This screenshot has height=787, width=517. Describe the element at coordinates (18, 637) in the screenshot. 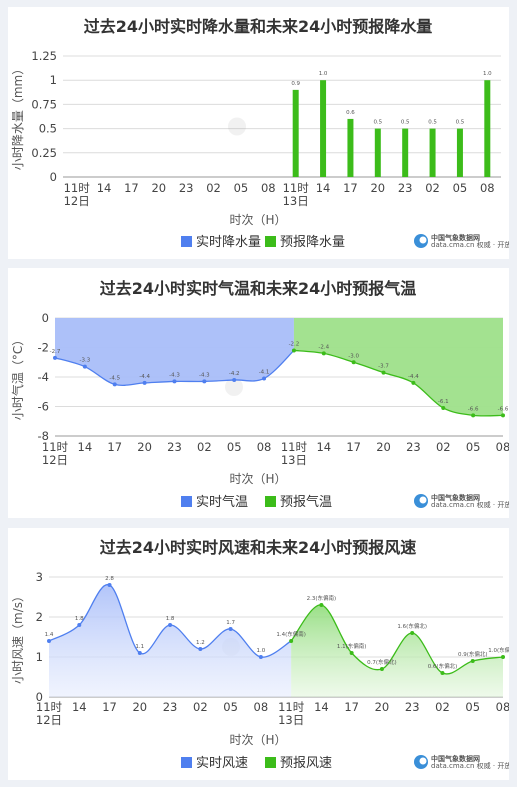

I see `y-axis-label: 小时风速（m/s）` at that location.